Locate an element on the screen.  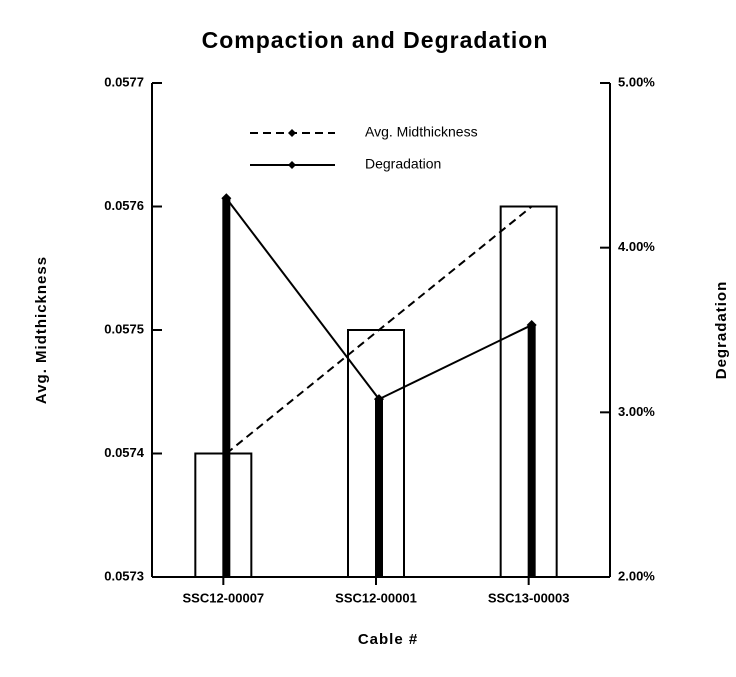
chart-title: Compaction and Degradation is located at coordinates (375, 40).